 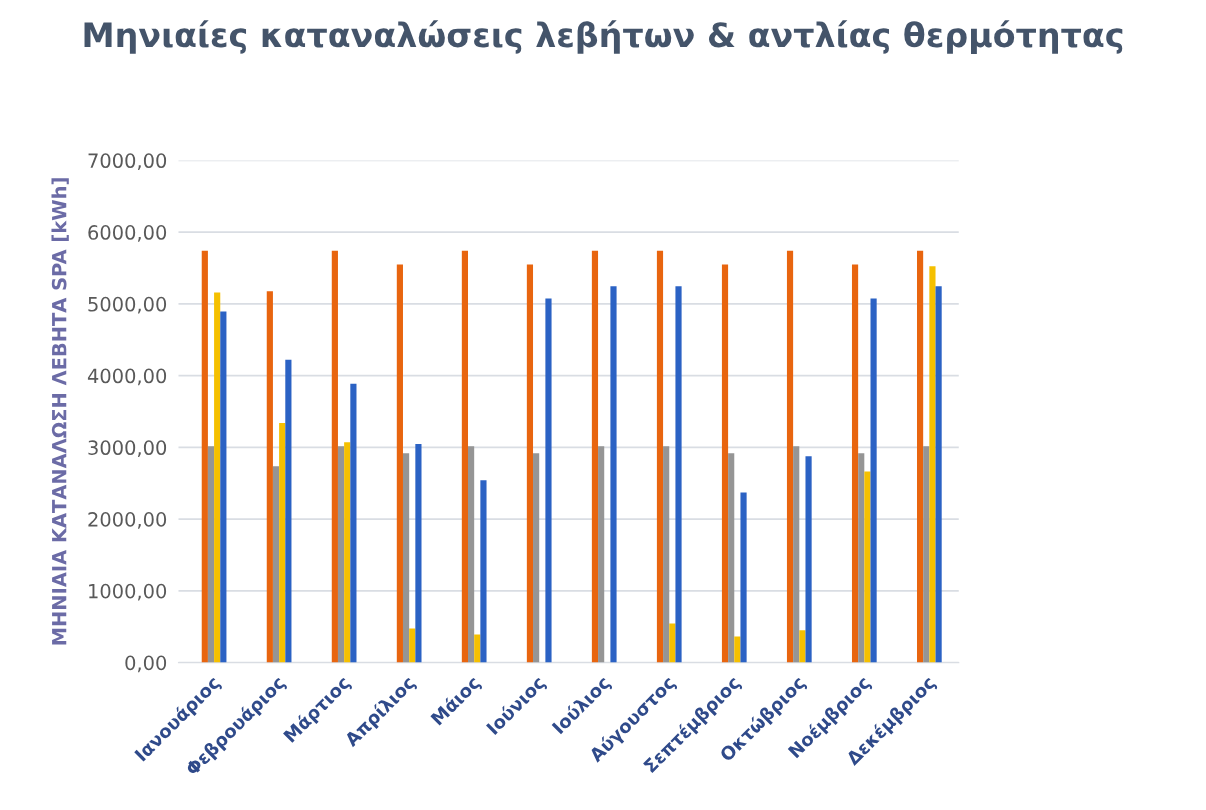 I want to click on y-tick-label: 1000,00, so click(x=128, y=592).